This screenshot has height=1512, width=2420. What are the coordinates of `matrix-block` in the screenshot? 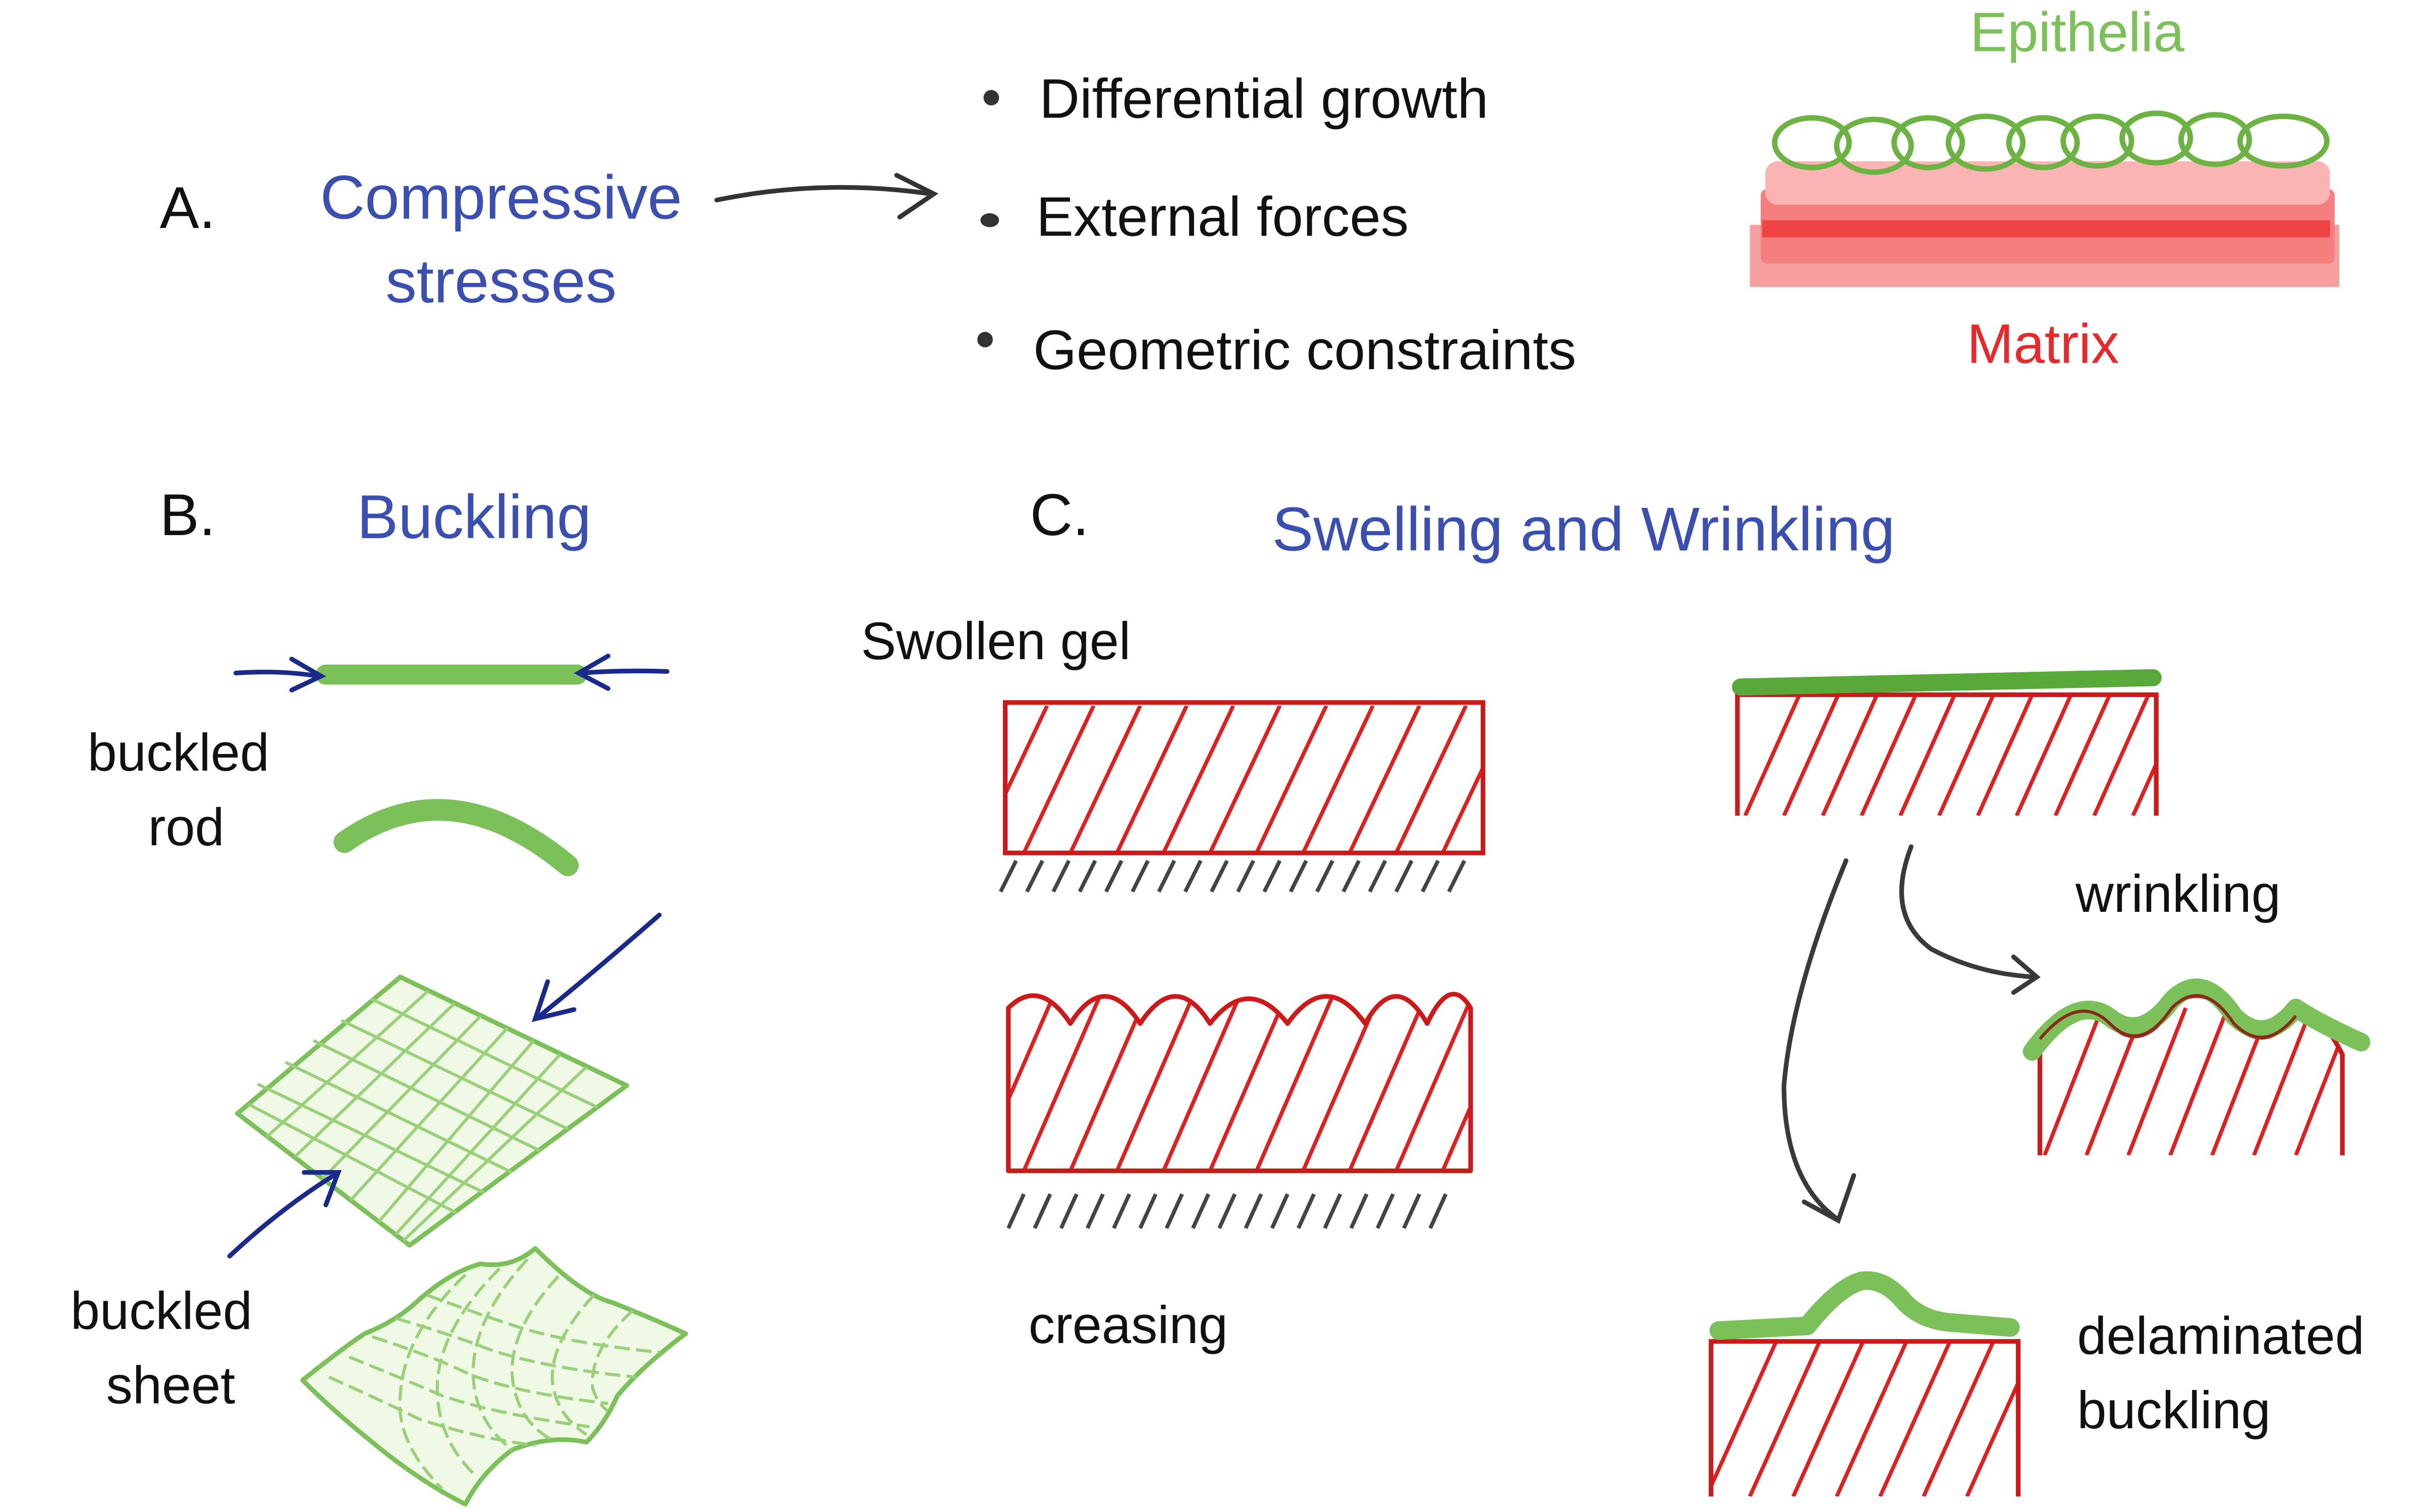 It's located at (2045, 224).